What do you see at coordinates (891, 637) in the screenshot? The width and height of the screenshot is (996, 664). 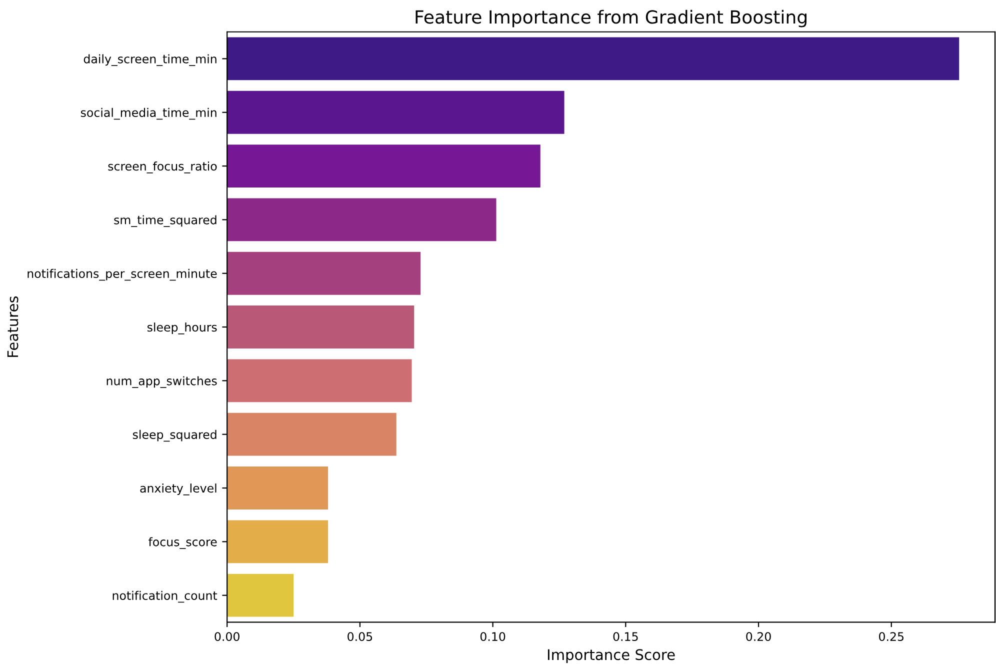 I see `x-tick-label: 0.25` at bounding box center [891, 637].